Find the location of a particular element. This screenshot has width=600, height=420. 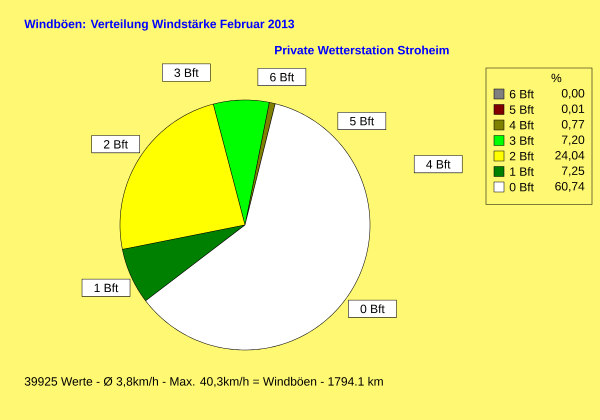

slice-label: 2 Bft is located at coordinates (116, 144).